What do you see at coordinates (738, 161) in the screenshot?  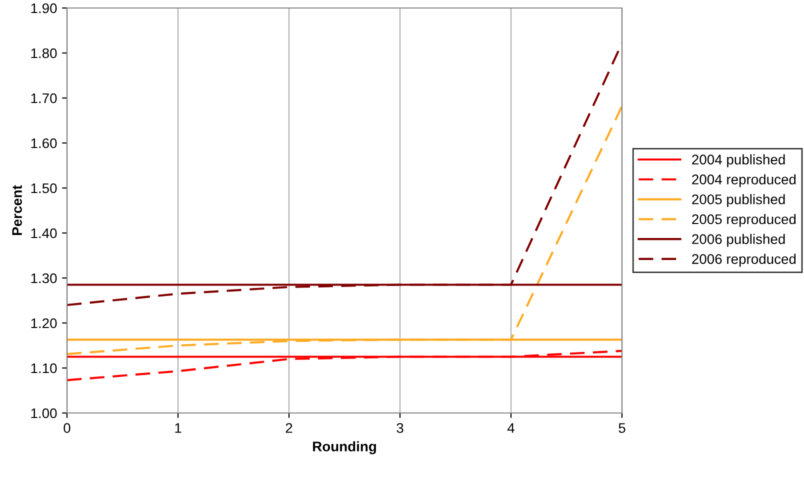 I see `legend-label: 2004 published` at bounding box center [738, 161].